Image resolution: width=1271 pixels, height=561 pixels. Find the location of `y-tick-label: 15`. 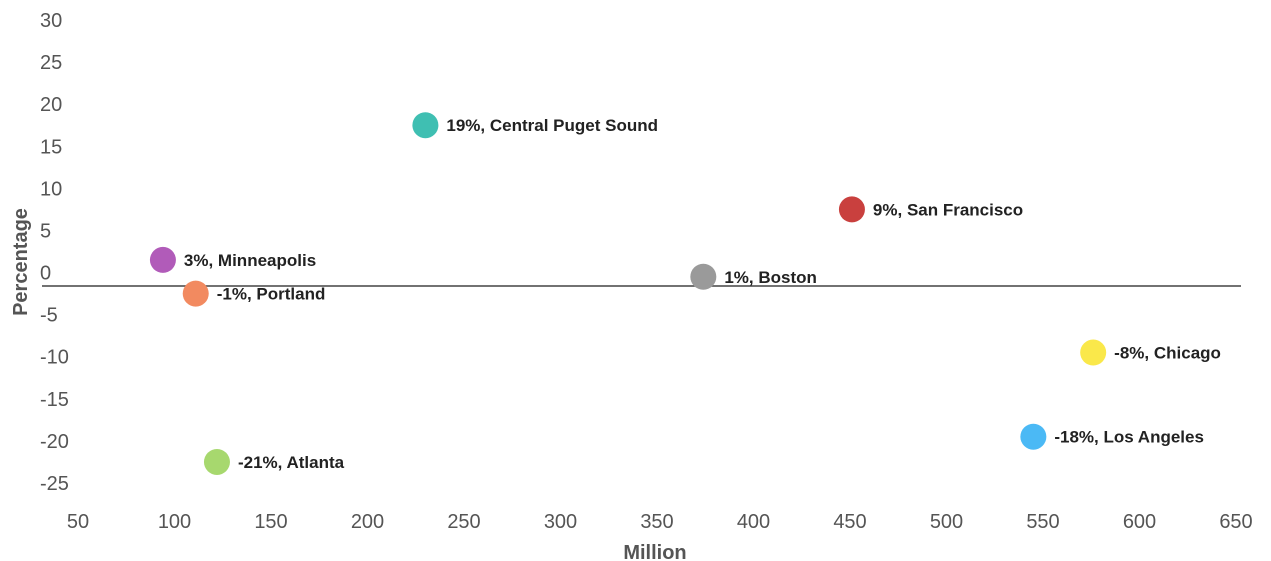

y-tick-label: 15 is located at coordinates (51, 147).